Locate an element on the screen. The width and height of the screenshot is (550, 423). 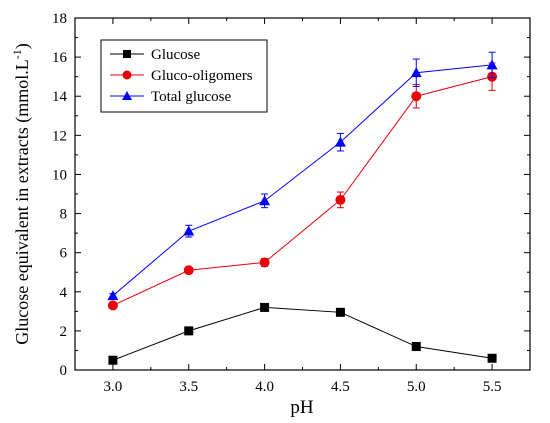
y-tick-label: 2 is located at coordinates (64, 332).